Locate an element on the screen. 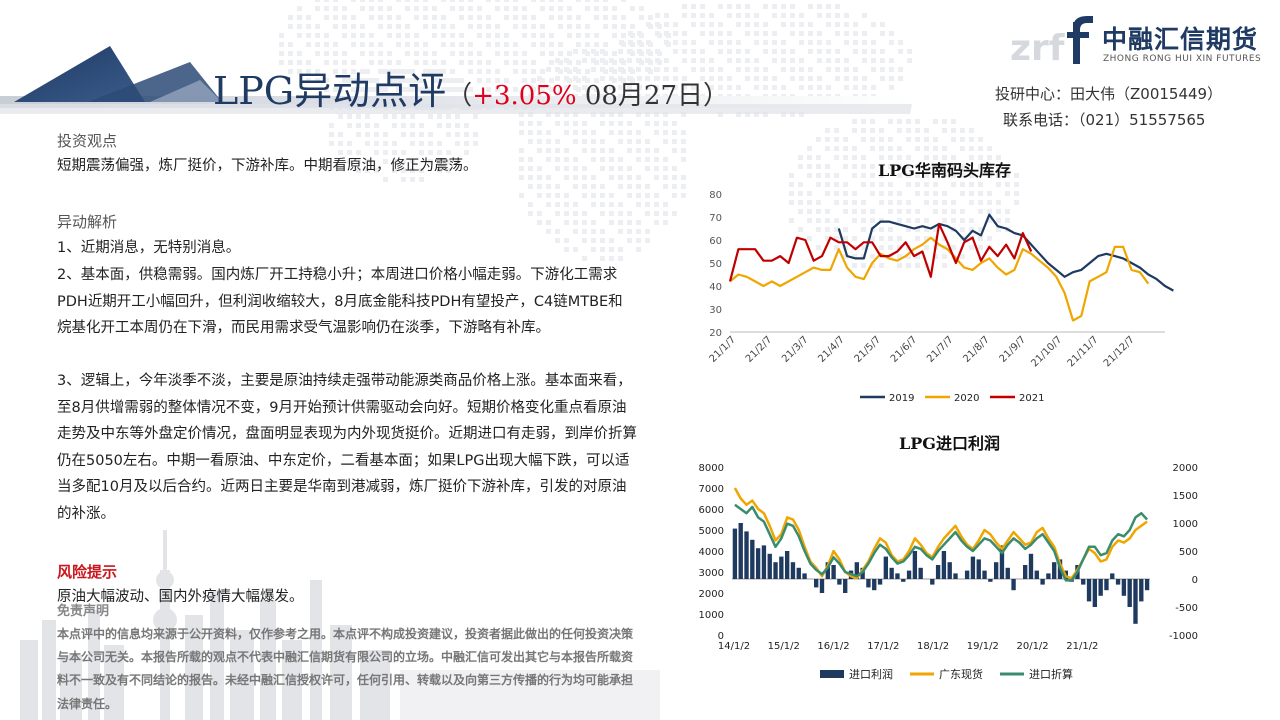 The image size is (1280, 720). chart2-right-ytick-label: 500 is located at coordinates (1188, 552).